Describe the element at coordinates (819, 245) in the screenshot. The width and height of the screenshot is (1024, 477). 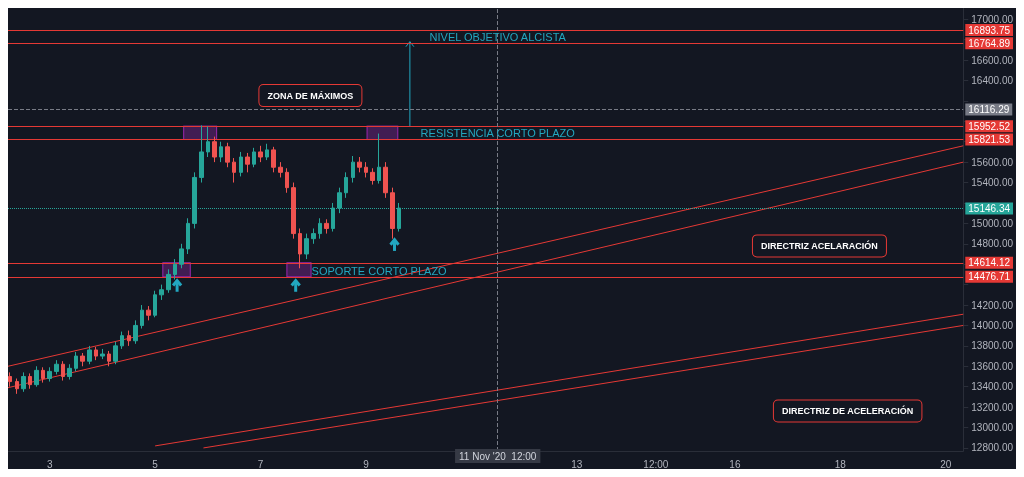
I see `annotation: DIRECTRIZ ACELARACIÓN` at that location.